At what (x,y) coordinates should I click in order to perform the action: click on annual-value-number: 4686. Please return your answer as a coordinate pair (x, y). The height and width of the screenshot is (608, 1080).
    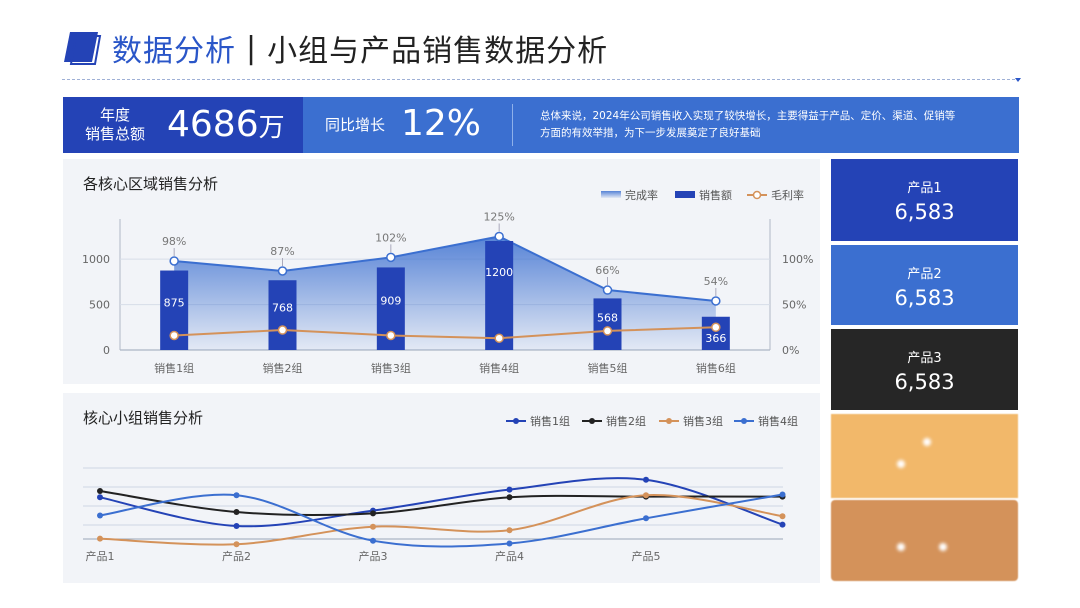
    Looking at the image, I should click on (213, 124).